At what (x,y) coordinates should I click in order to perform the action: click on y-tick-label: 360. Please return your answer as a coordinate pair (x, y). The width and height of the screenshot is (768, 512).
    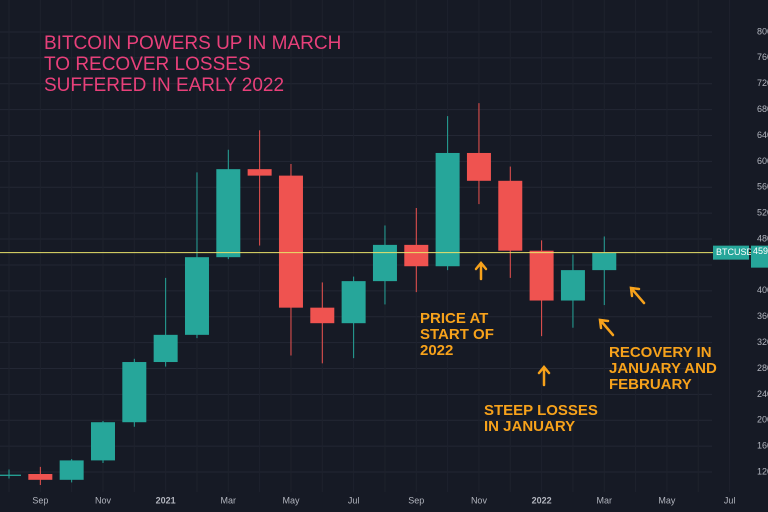
    Looking at the image, I should click on (762, 316).